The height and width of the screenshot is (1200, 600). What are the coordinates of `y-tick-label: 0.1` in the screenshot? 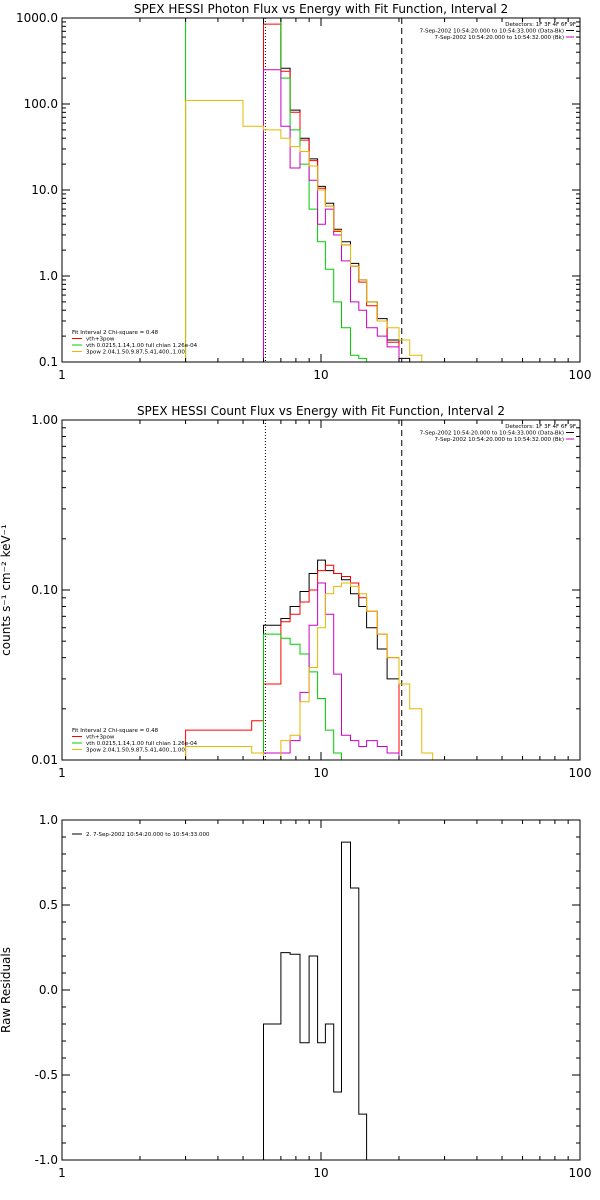 It's located at (48, 362).